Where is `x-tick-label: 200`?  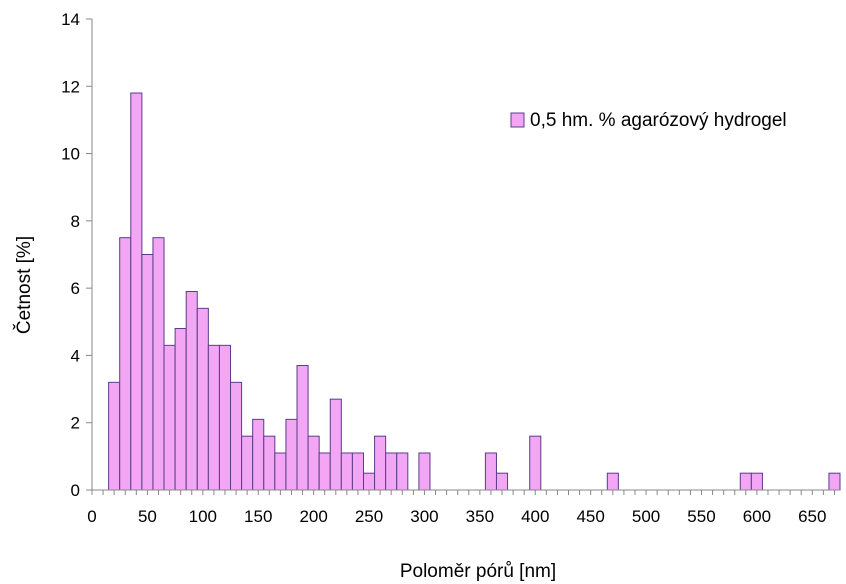
x-tick-label: 200 is located at coordinates (313, 516).